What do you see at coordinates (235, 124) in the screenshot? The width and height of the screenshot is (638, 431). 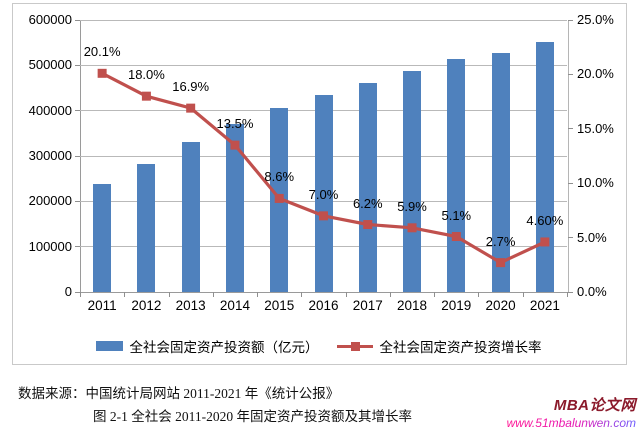 I see `point-label: 13.5%` at bounding box center [235, 124].